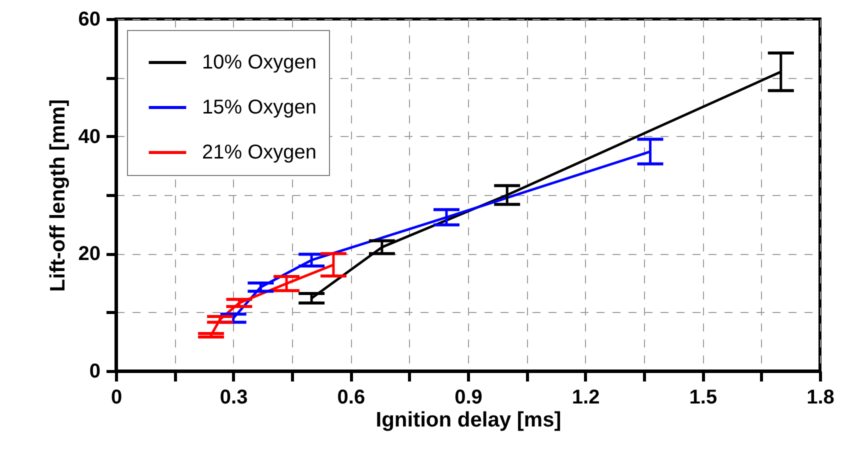  What do you see at coordinates (586, 397) in the screenshot?
I see `x-tick-label: 1.2` at bounding box center [586, 397].